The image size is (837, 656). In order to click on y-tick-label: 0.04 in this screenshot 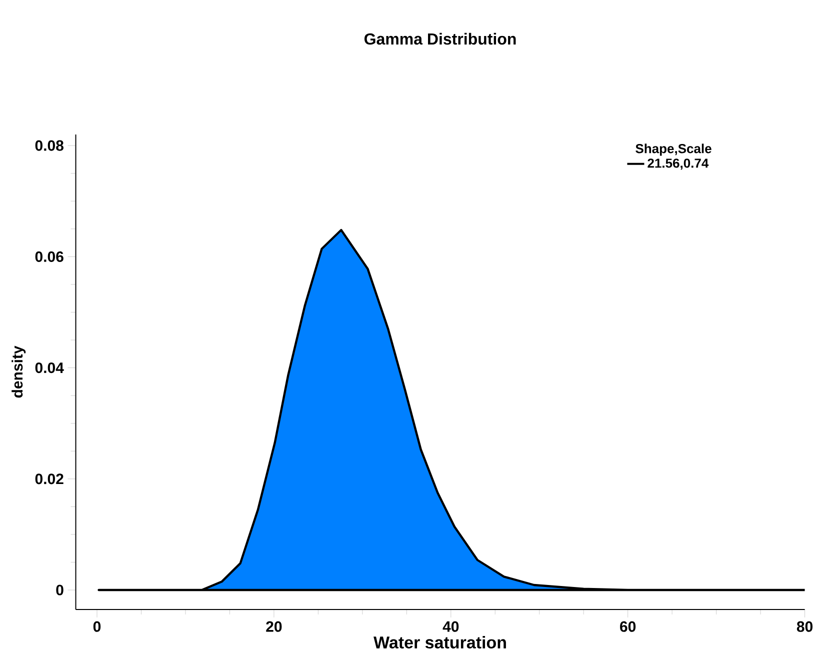, I will do `click(49, 368)`.